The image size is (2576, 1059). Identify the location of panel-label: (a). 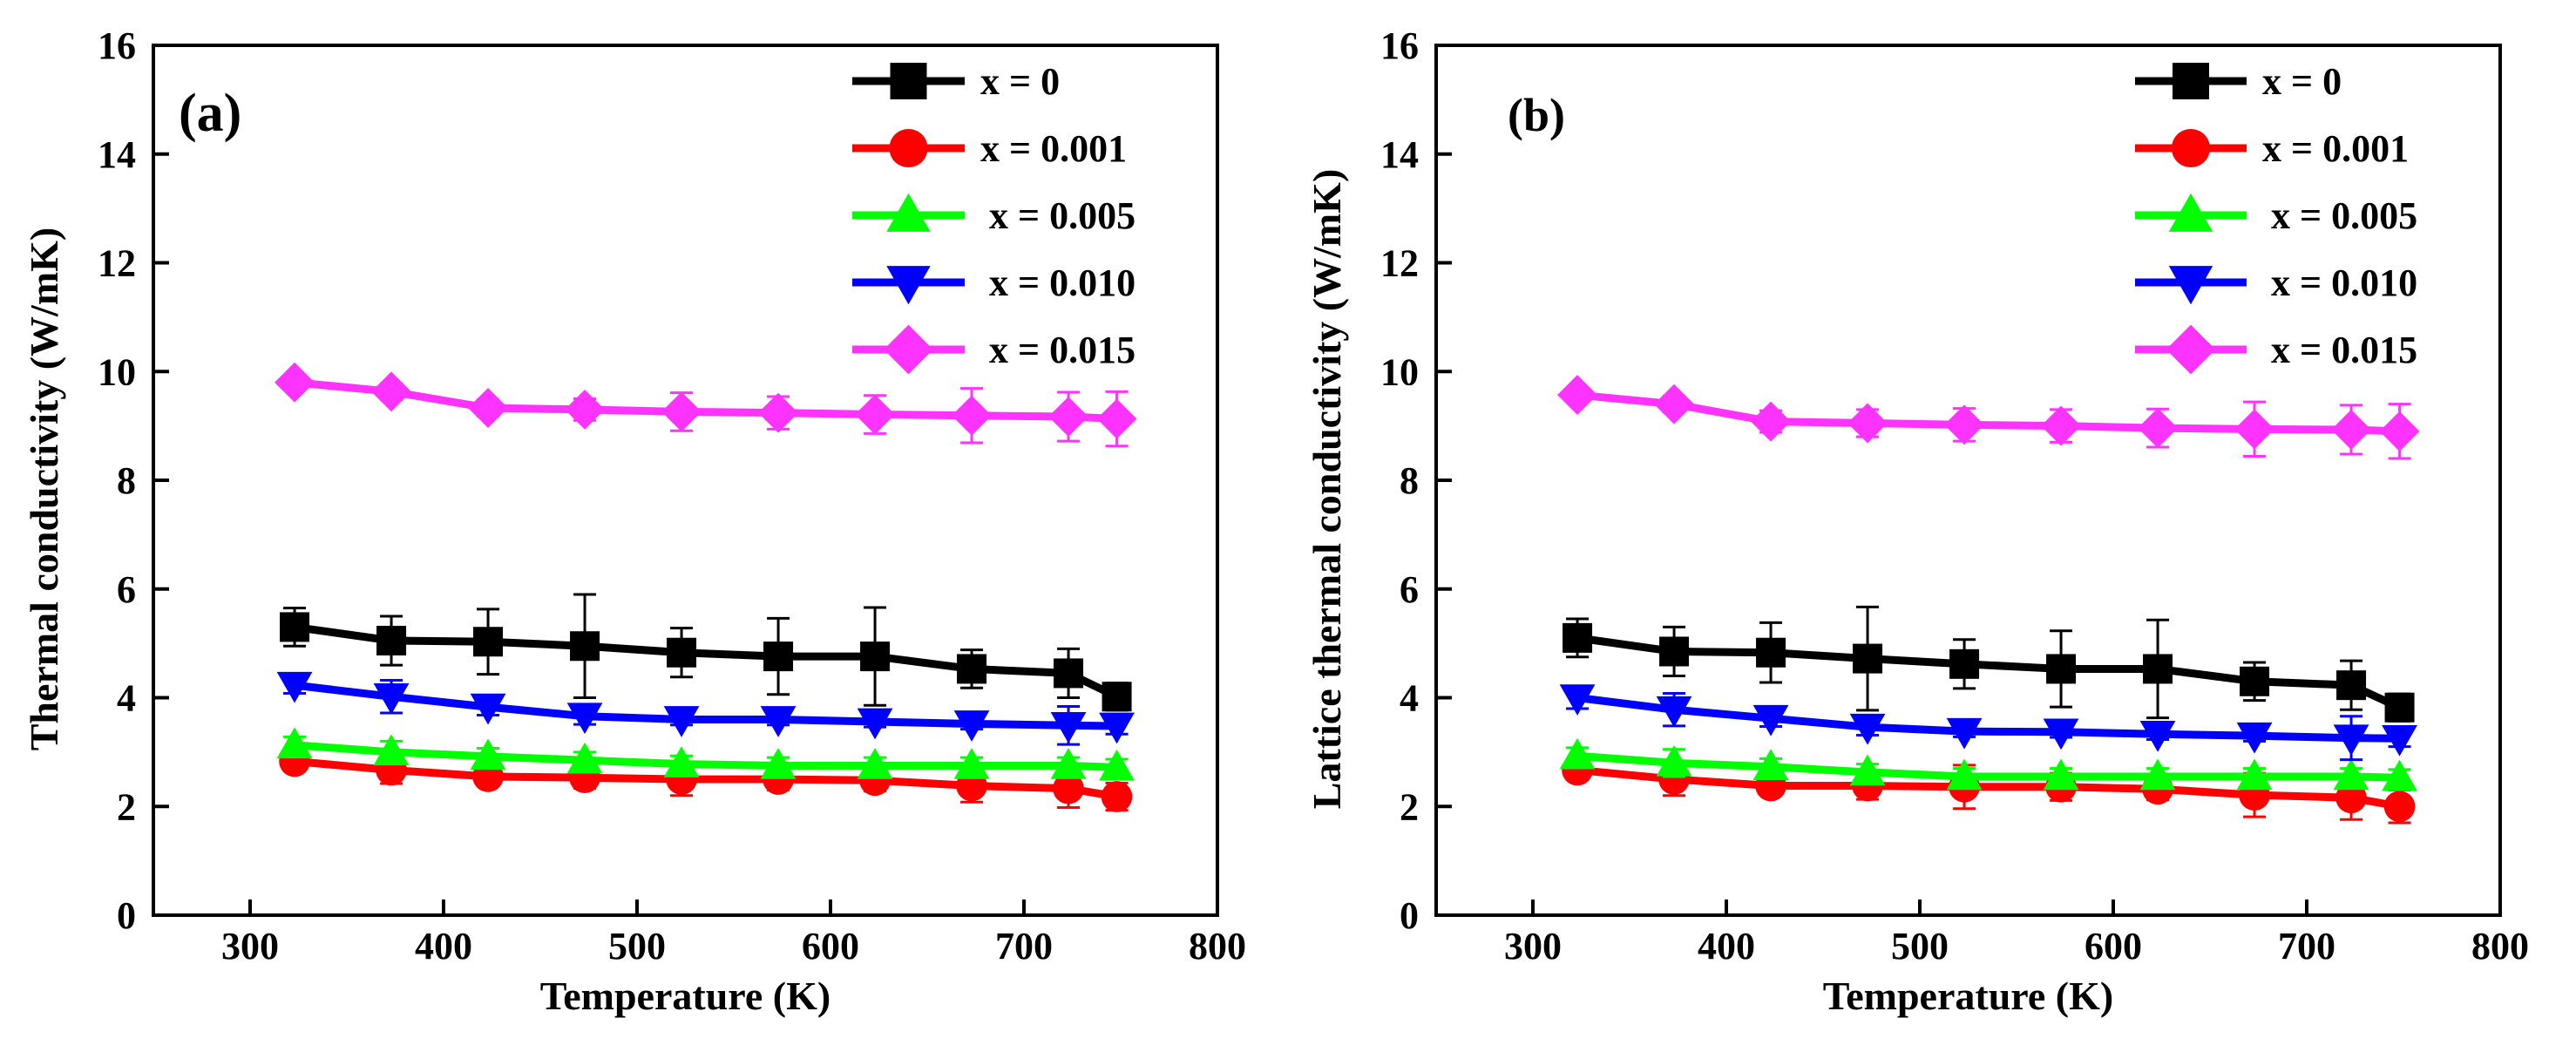
(210, 113).